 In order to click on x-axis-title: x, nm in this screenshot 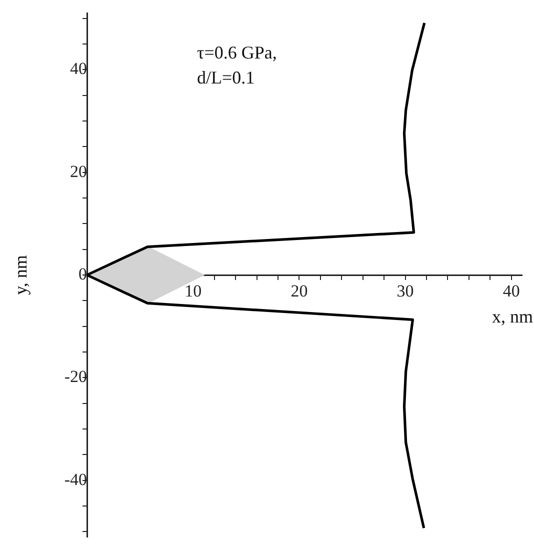, I will do `click(512, 316)`.